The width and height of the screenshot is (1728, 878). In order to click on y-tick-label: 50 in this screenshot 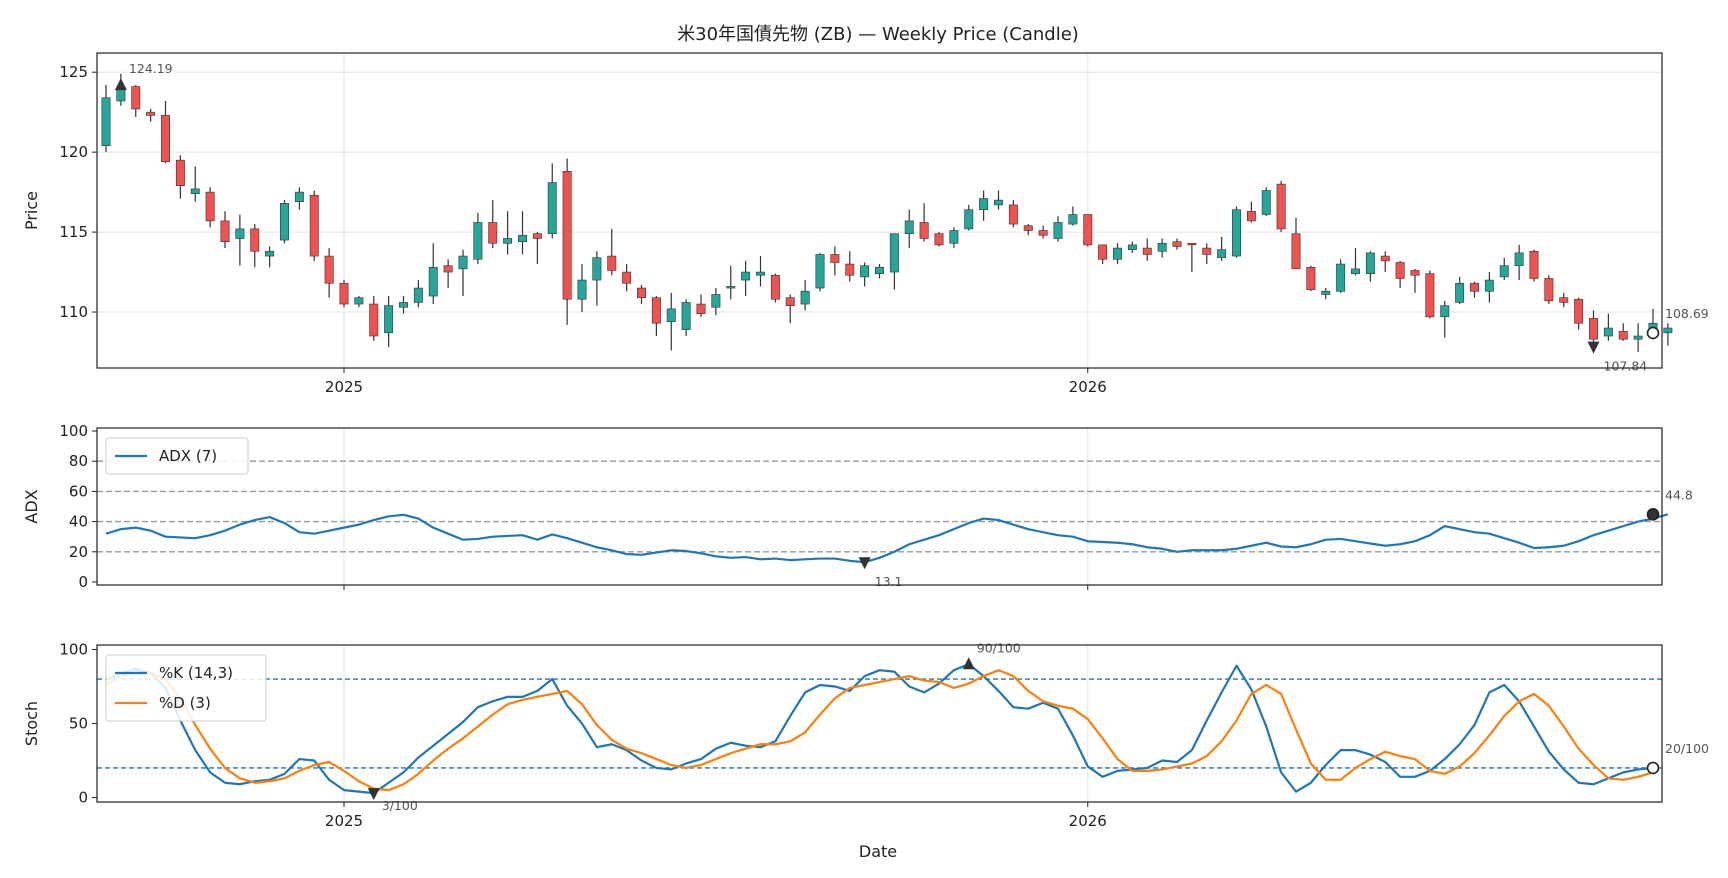, I will do `click(78, 724)`.